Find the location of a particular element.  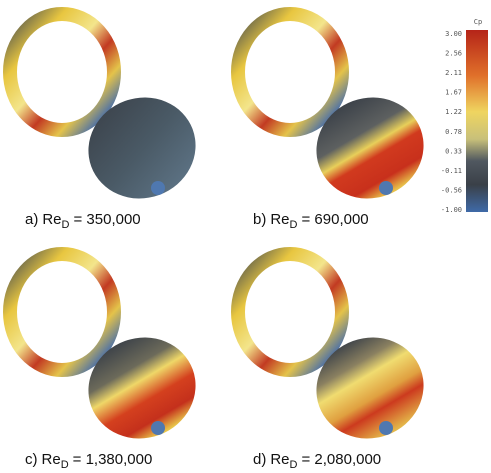

caption-value: = 1,380,000 is located at coordinates (113, 459).